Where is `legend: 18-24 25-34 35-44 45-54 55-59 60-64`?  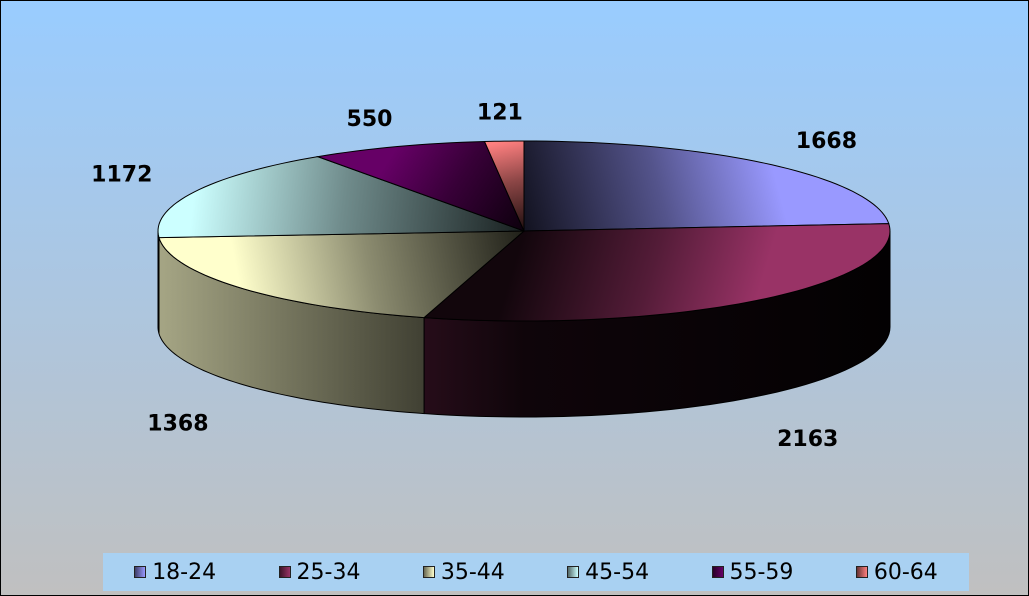 legend: 18-24 25-34 35-44 45-54 55-59 60-64 is located at coordinates (536, 572).